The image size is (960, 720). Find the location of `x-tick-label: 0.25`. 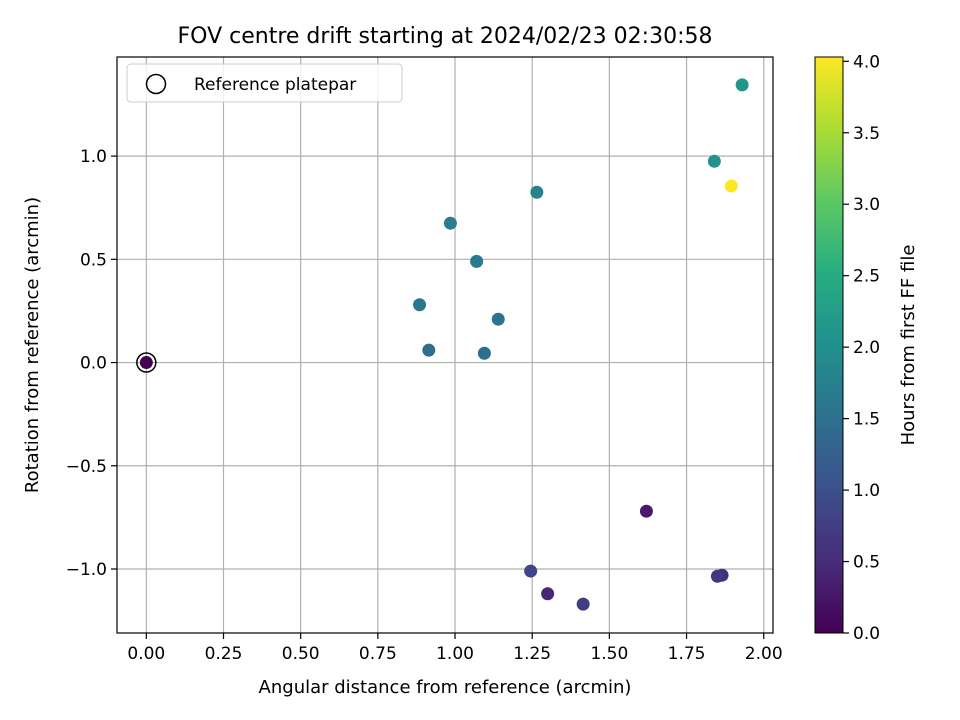

x-tick-label: 0.25 is located at coordinates (224, 654).